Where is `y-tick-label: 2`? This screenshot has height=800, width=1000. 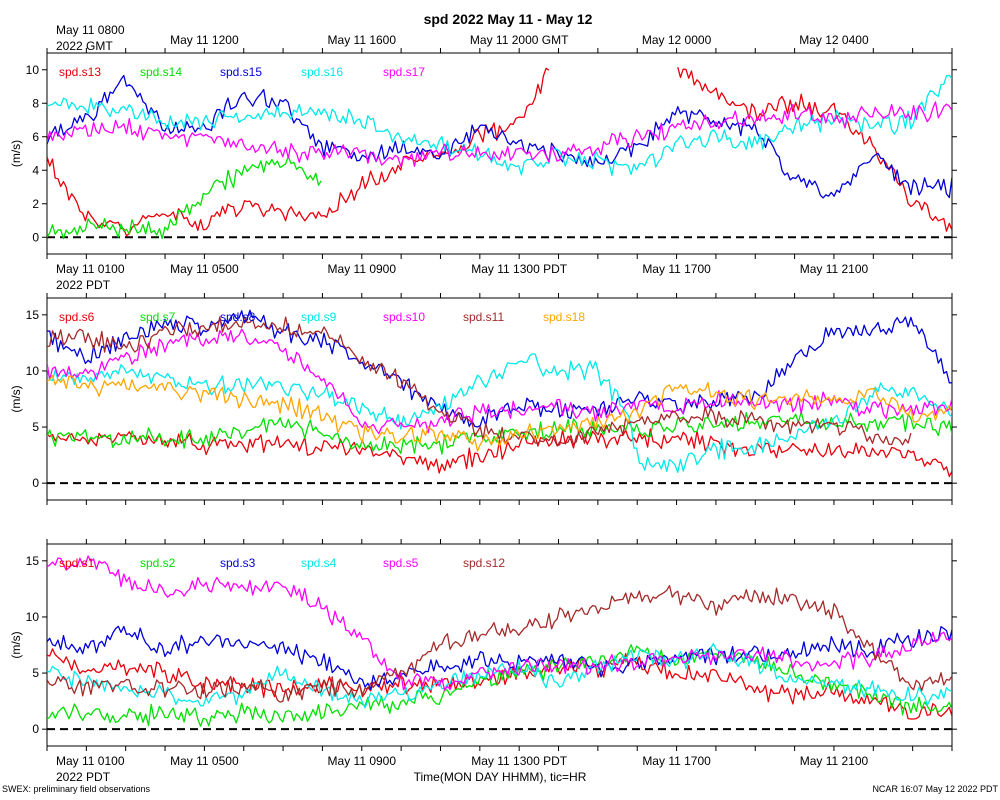
y-tick-label: 2 is located at coordinates (35, 204).